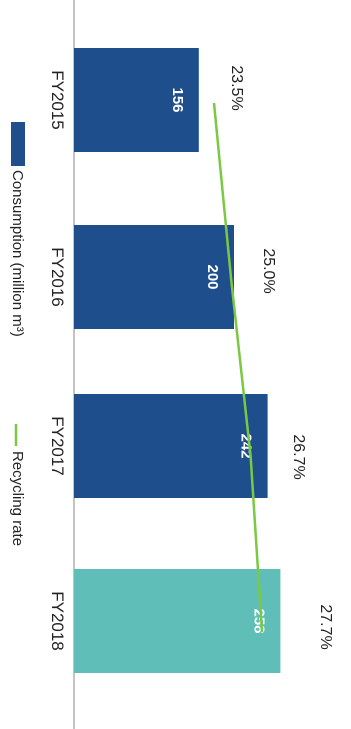 This screenshot has width=351, height=729. What do you see at coordinates (177, 621) in the screenshot?
I see `bar-FY2018` at bounding box center [177, 621].